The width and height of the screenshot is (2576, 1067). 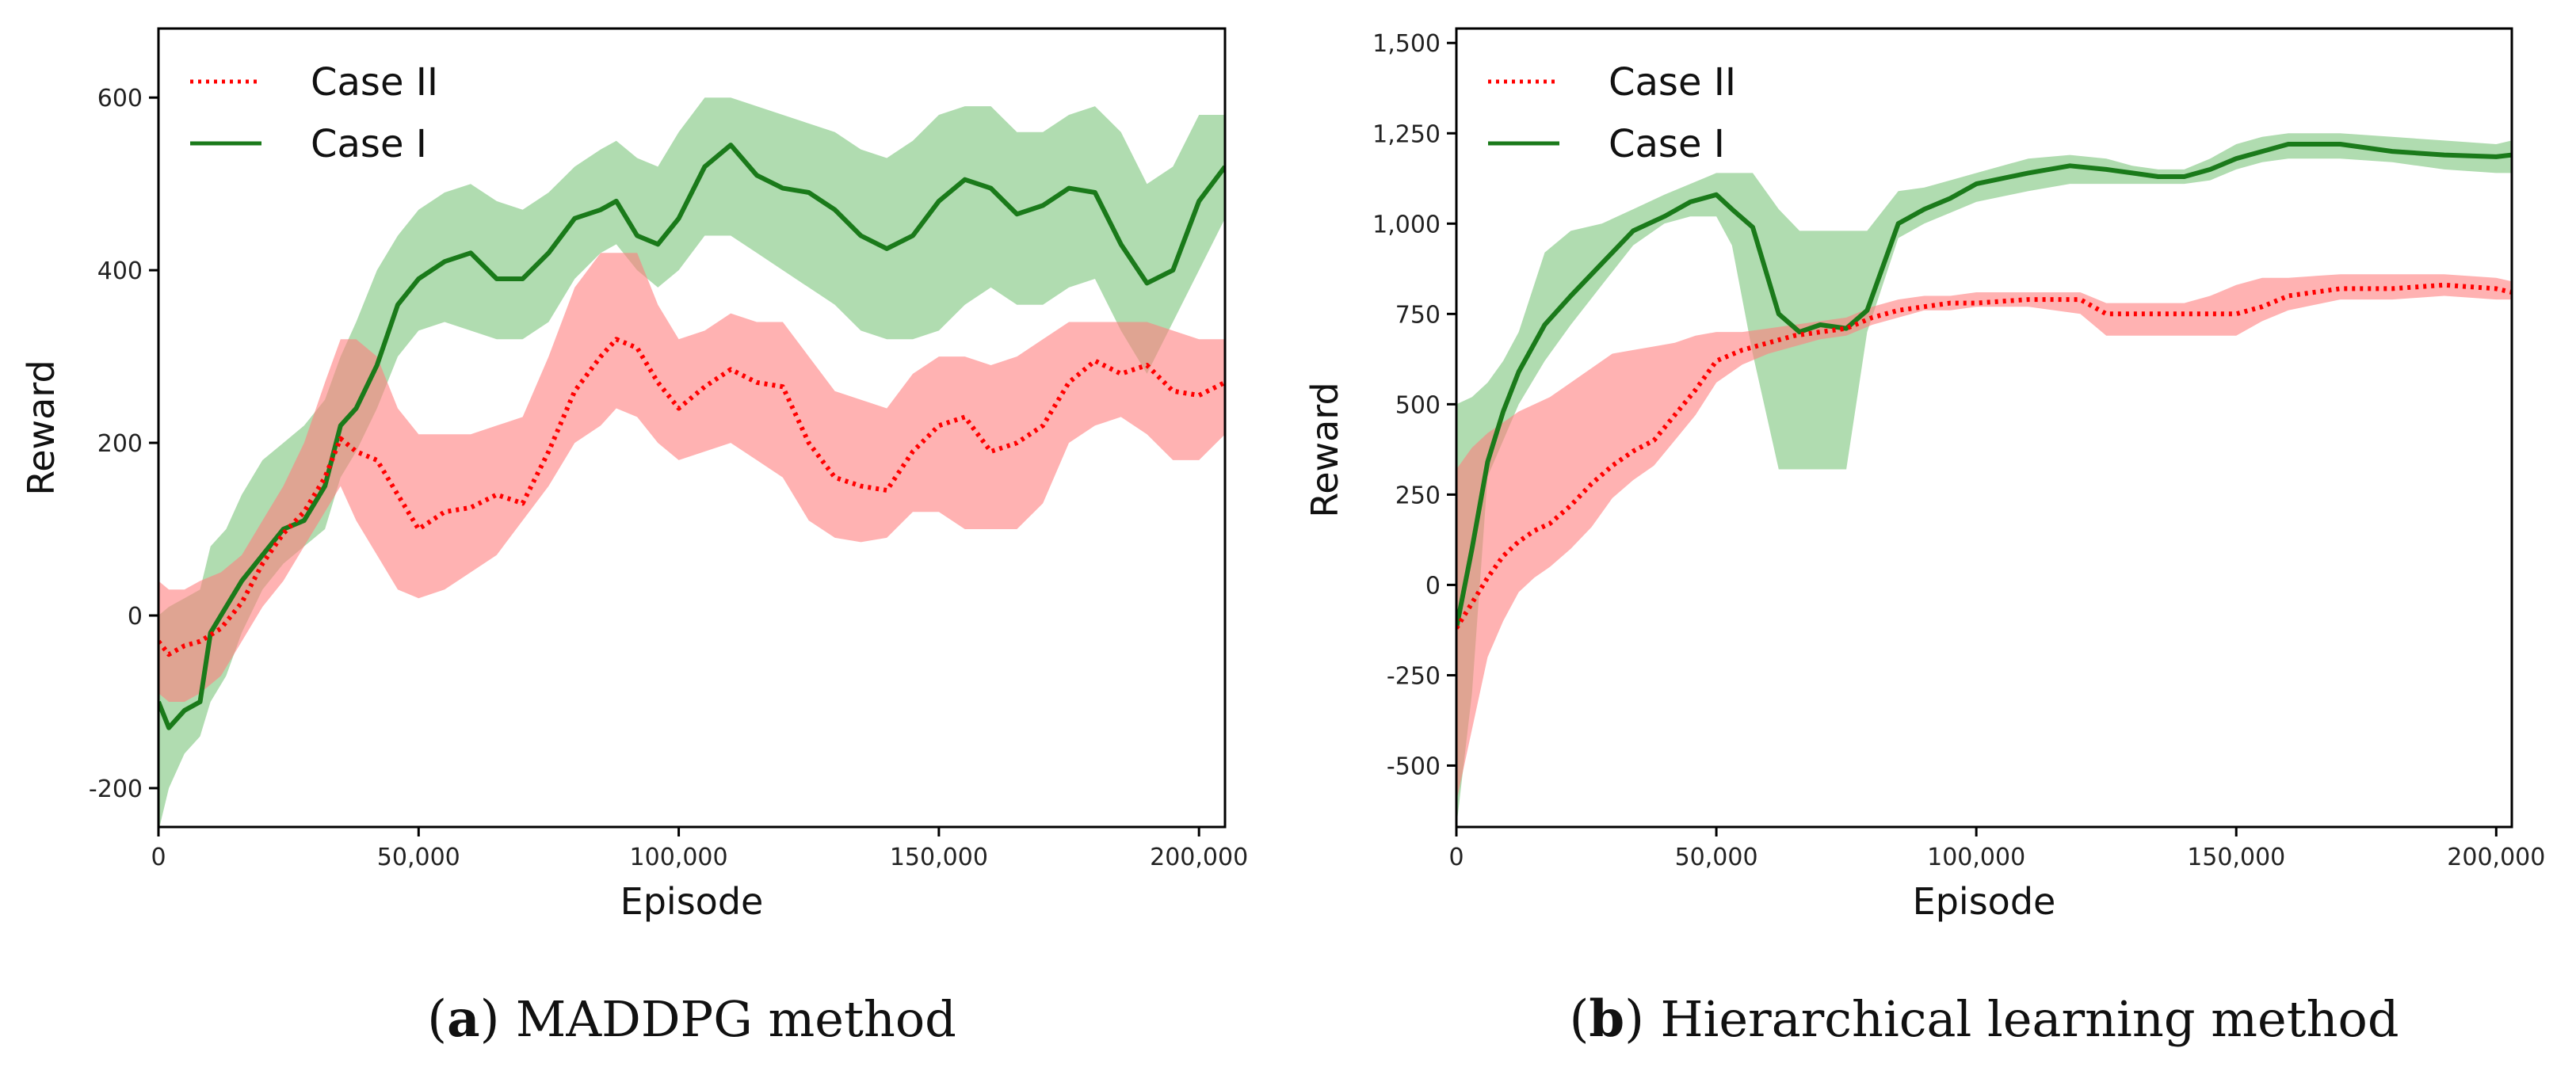 I want to click on panel-b-x-tick-label: 200,000, so click(x=2496, y=858).